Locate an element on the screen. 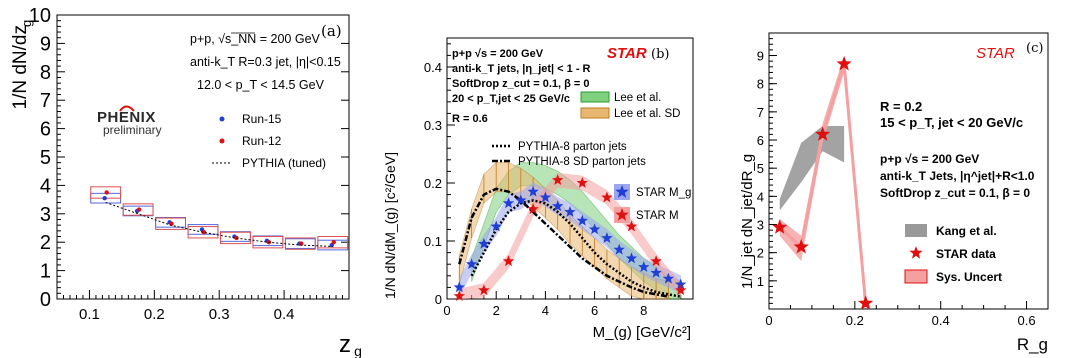  x-tick-label: 8 is located at coordinates (643, 310).